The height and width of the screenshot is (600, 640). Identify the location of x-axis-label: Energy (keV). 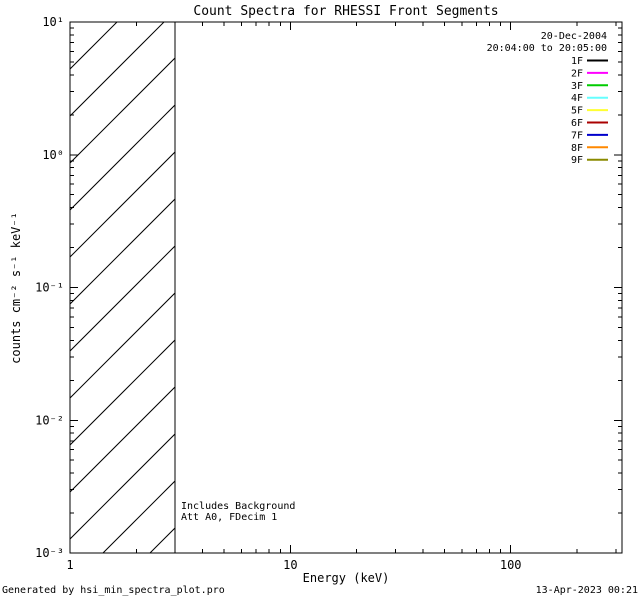
(346, 578).